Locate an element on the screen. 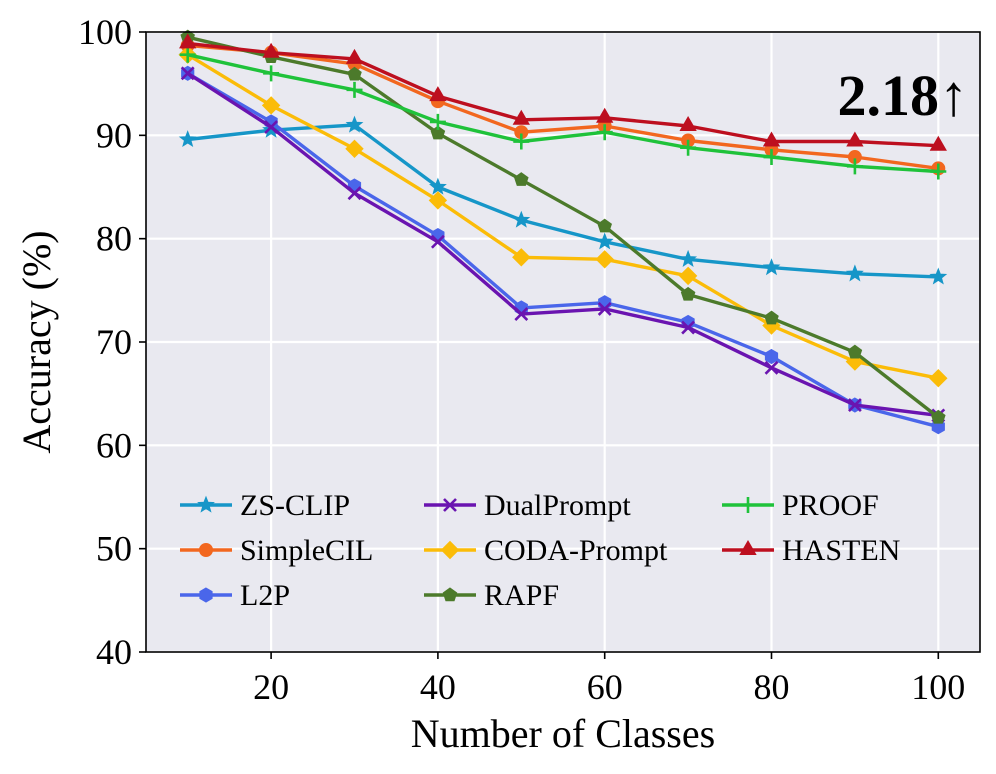  legend-item: L2P is located at coordinates (235, 595).